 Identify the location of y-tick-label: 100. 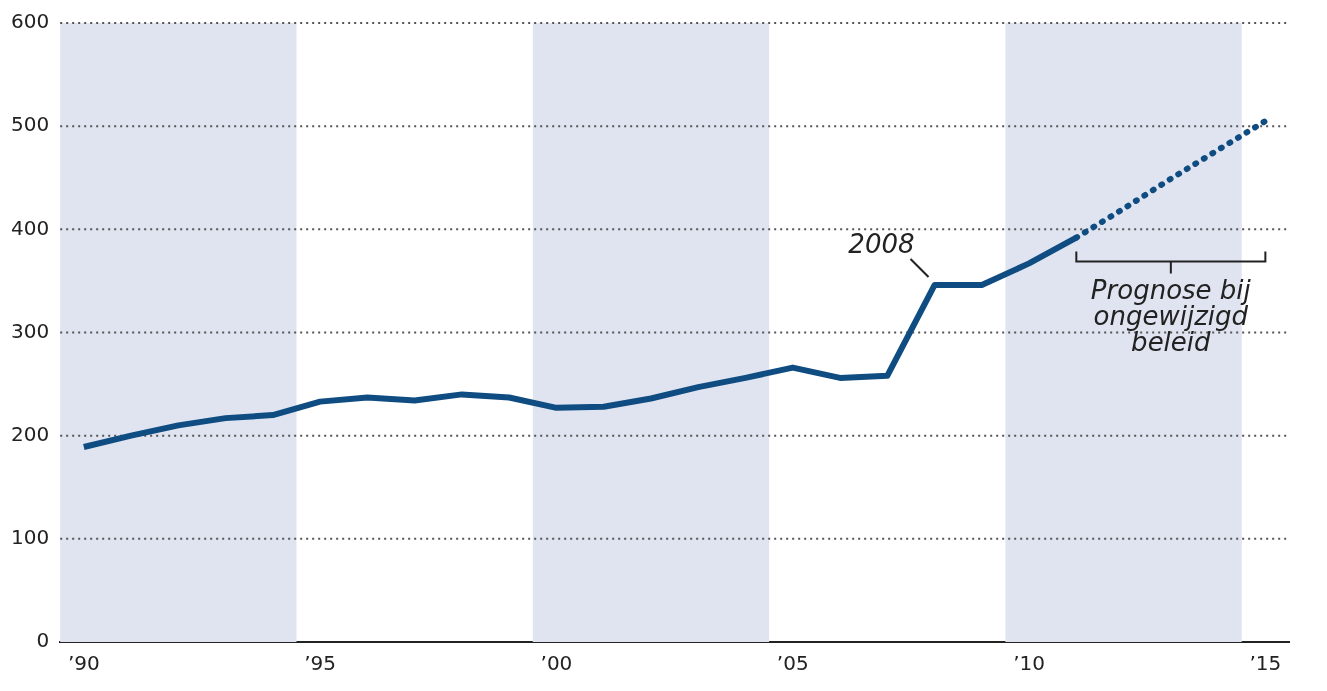
(30, 537).